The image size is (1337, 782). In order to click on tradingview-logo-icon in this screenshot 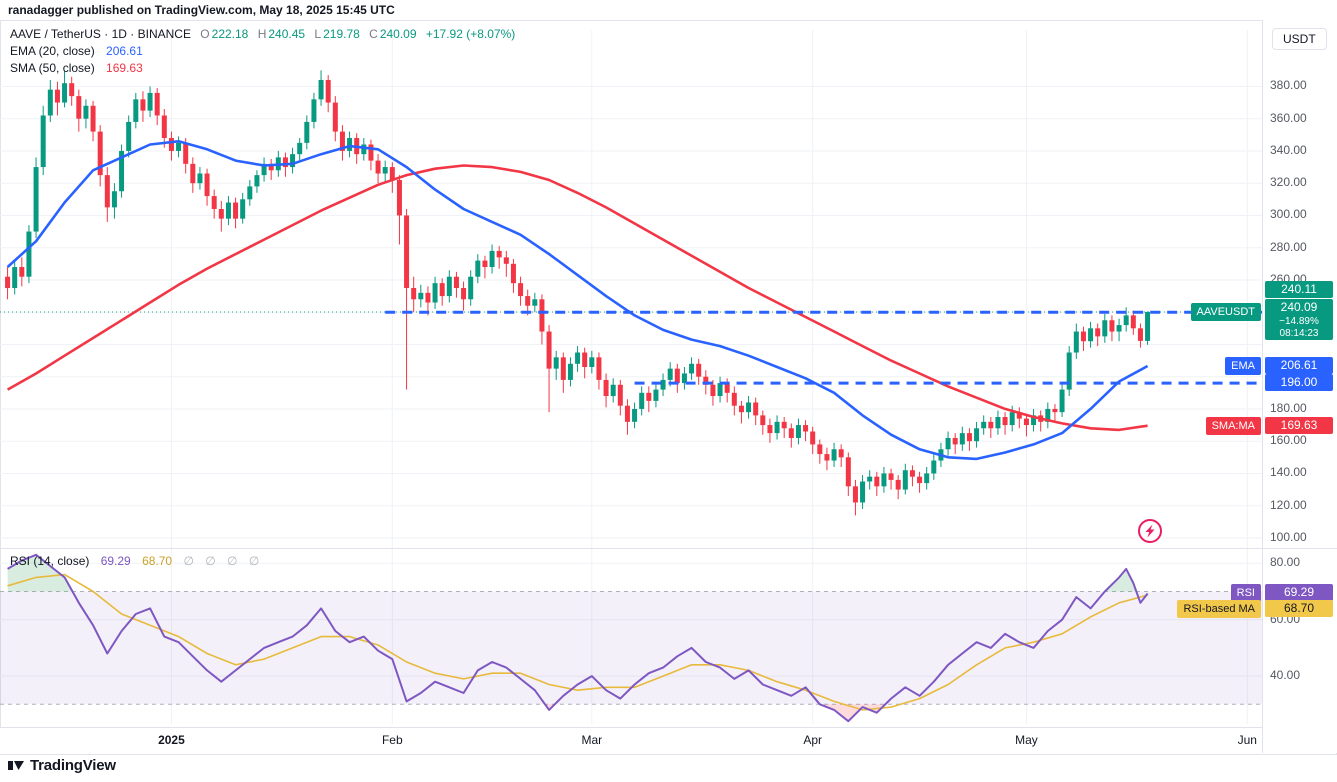, I will do `click(16, 765)`.